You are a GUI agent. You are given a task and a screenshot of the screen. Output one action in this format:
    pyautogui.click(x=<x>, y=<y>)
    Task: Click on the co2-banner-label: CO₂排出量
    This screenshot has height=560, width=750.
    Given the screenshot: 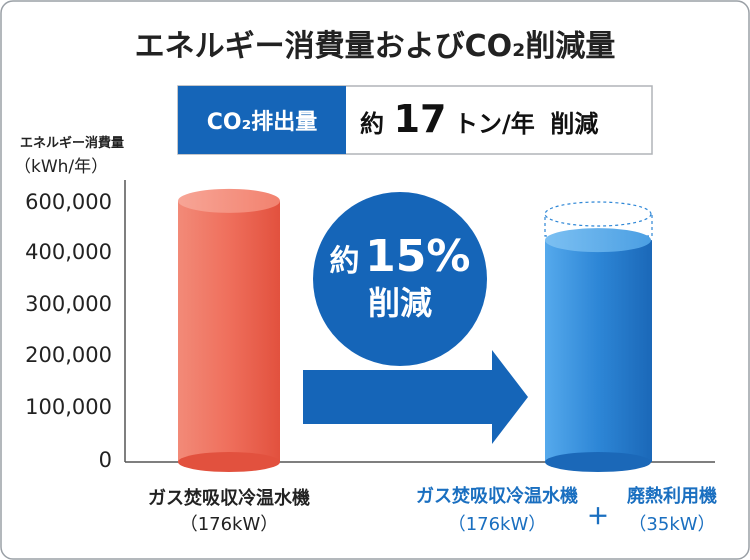 What is the action you would take?
    pyautogui.click(x=262, y=122)
    